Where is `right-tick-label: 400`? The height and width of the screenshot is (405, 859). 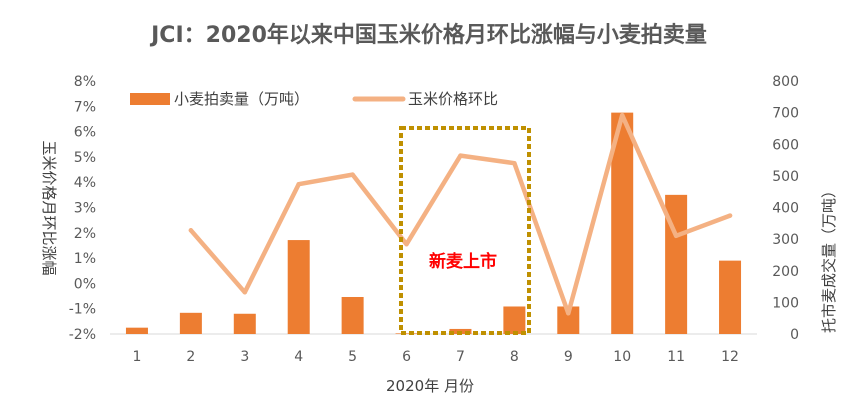 right-tick-label: 400 is located at coordinates (785, 209).